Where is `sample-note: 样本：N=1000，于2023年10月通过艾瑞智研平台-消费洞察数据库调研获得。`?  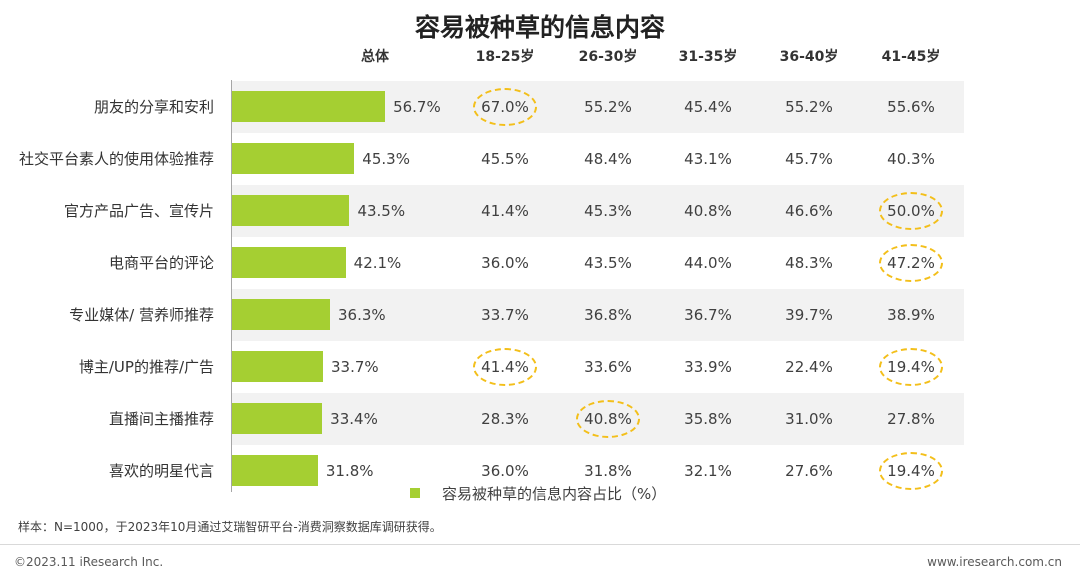
sample-note: 样本：N=1000，于2023年10月通过艾瑞智研平台-消费洞察数据库调研获得。 is located at coordinates (230, 527).